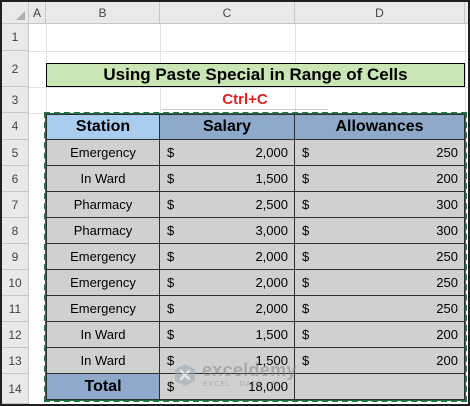  What do you see at coordinates (380, 127) in the screenshot?
I see `header-allowances: Allowances` at bounding box center [380, 127].